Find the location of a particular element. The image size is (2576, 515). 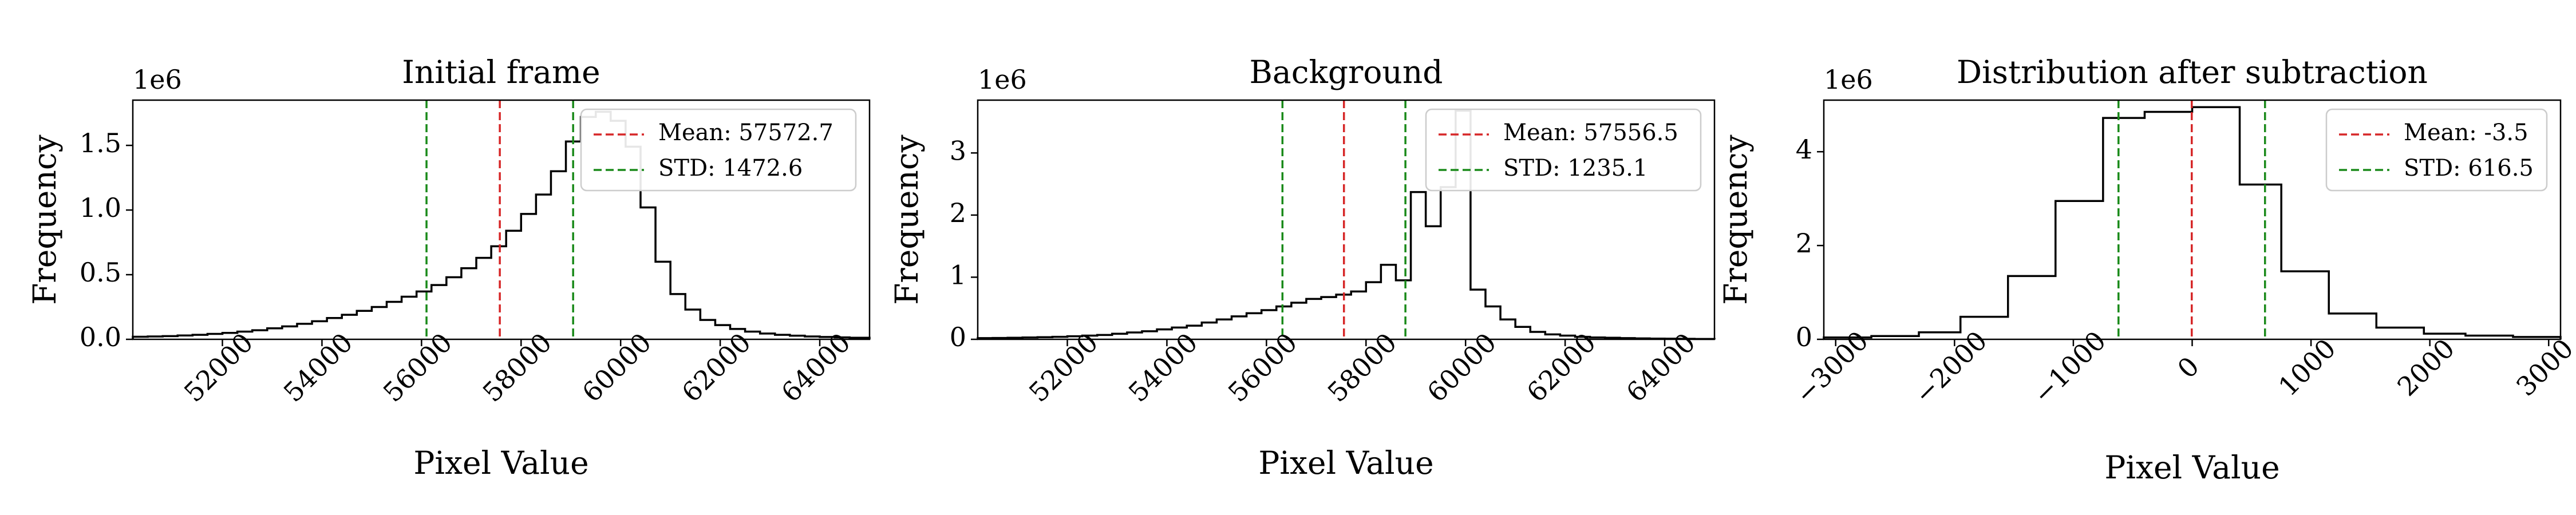

x-tick-label: 1000 is located at coordinates (2307, 367).